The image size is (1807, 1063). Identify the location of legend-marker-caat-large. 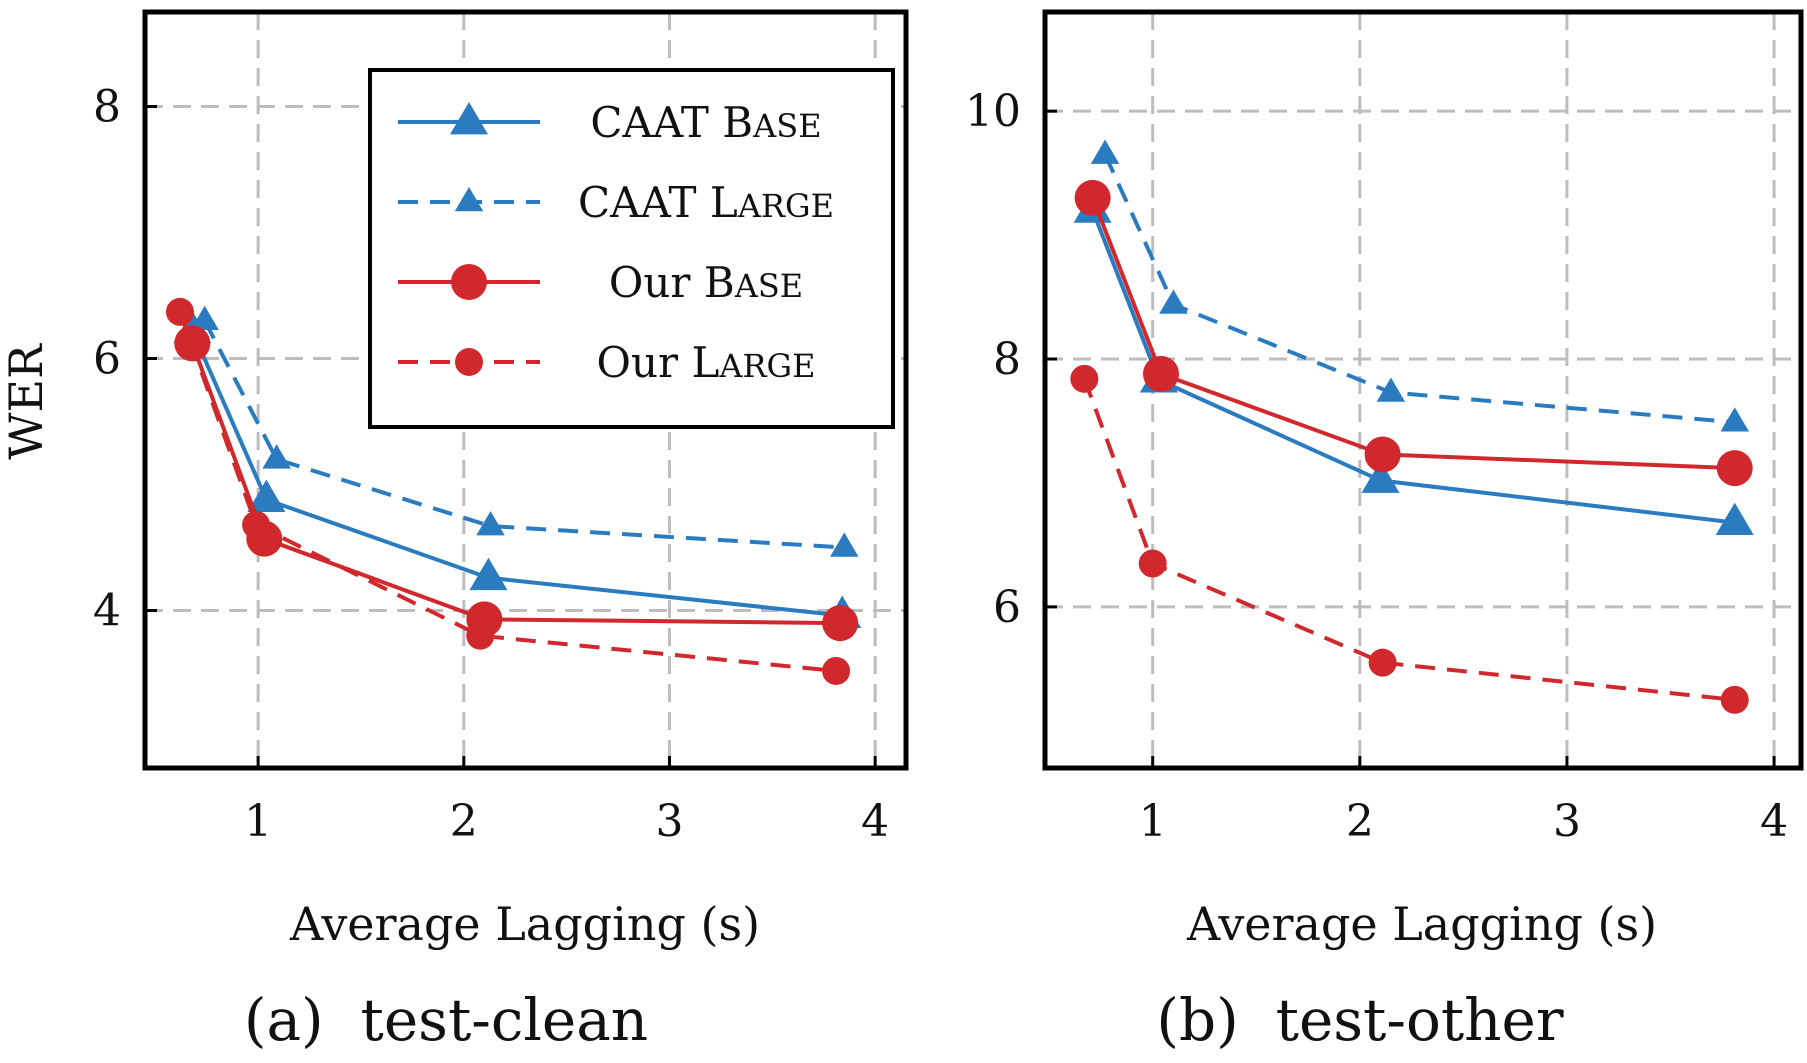
(469, 199).